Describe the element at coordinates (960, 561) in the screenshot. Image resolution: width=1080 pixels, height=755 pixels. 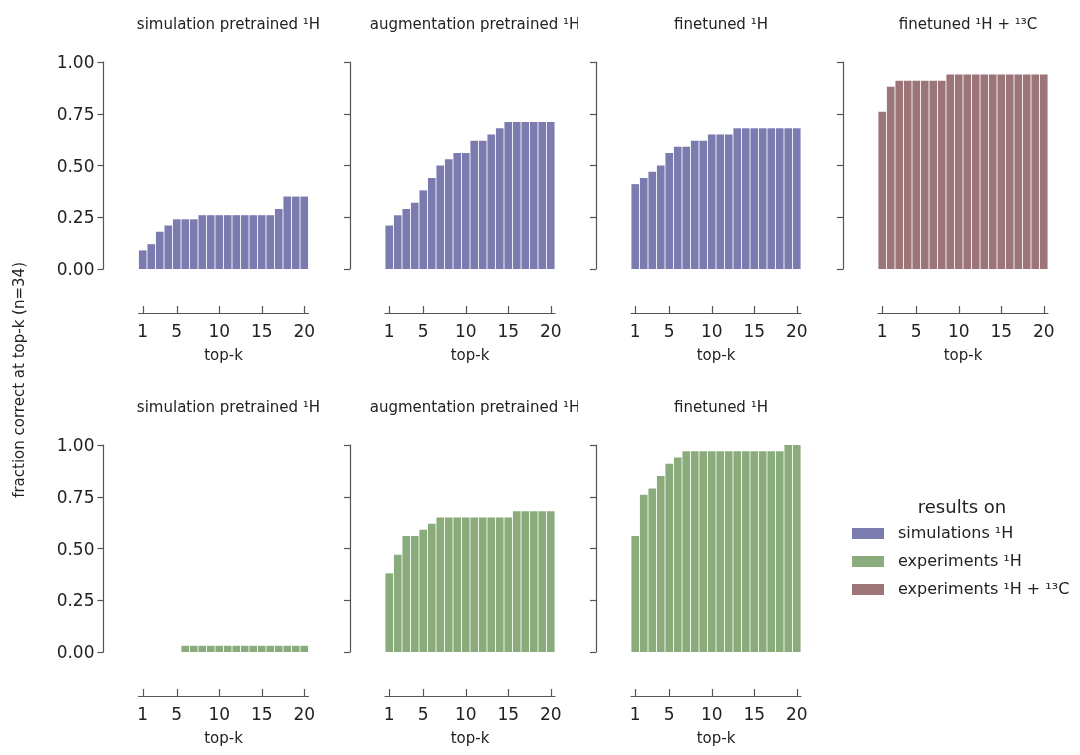
I see `legend-label: experiments ¹H` at that location.